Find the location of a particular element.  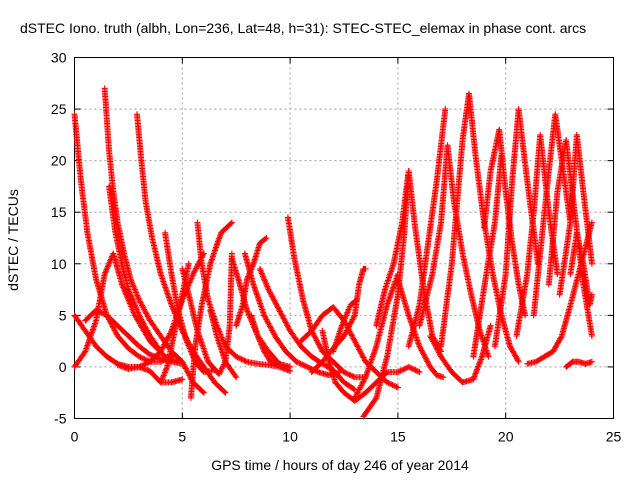

series-arc01 is located at coordinates (123, 238).